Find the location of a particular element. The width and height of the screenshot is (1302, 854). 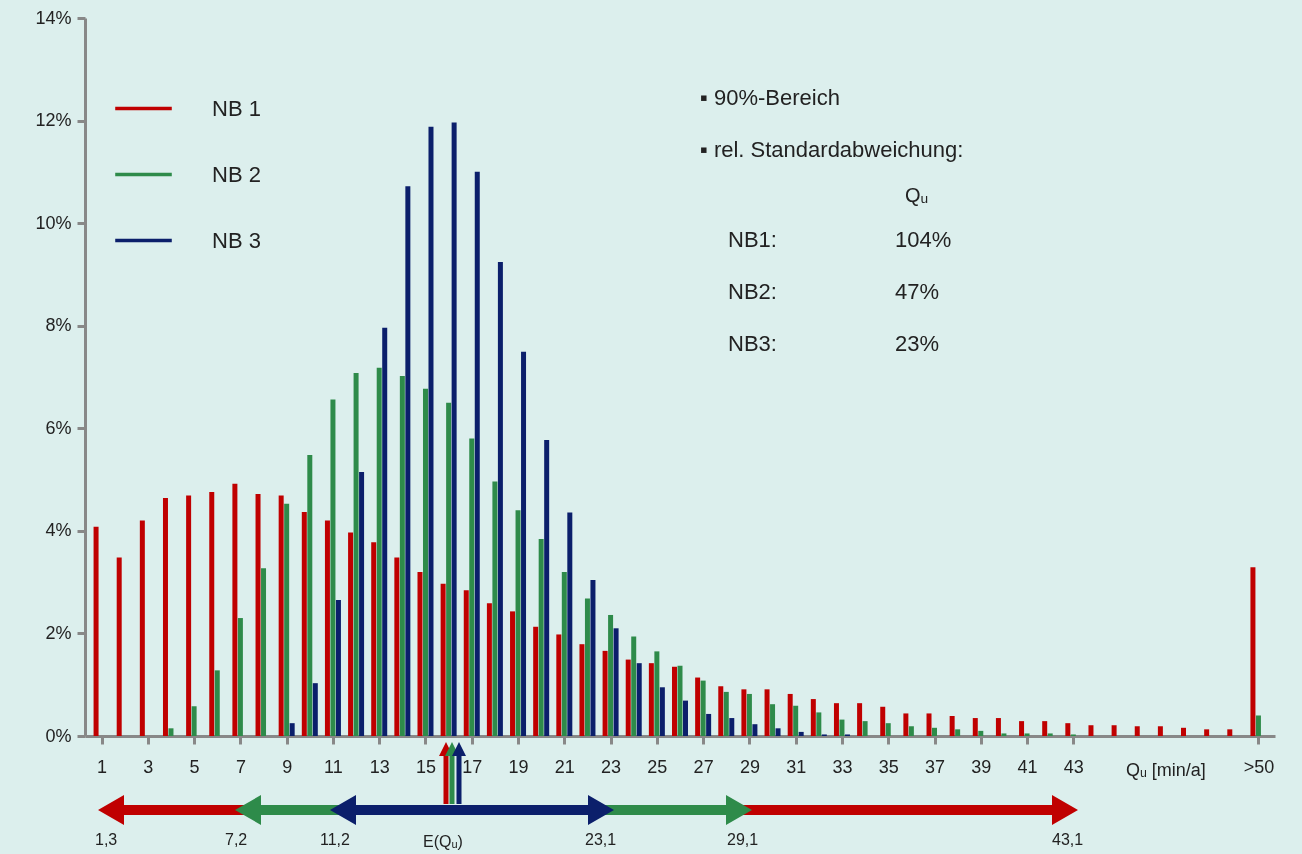

x-tick-label: 15 is located at coordinates (426, 766).